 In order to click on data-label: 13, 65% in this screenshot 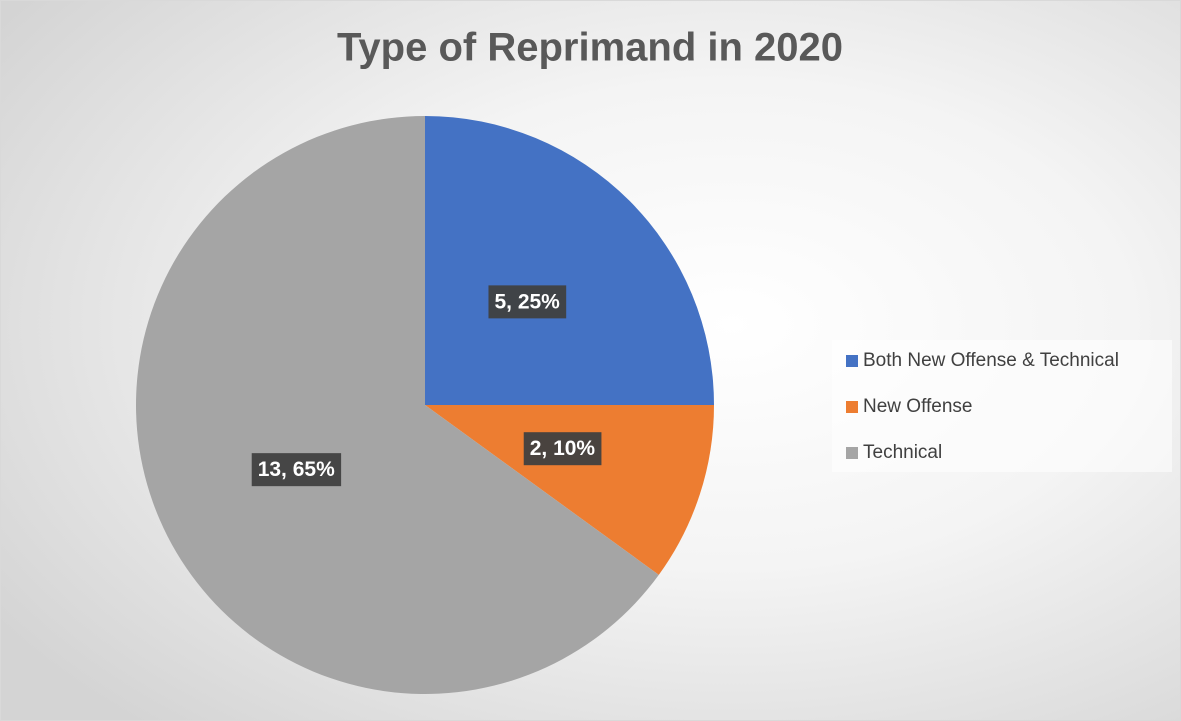, I will do `click(296, 469)`.